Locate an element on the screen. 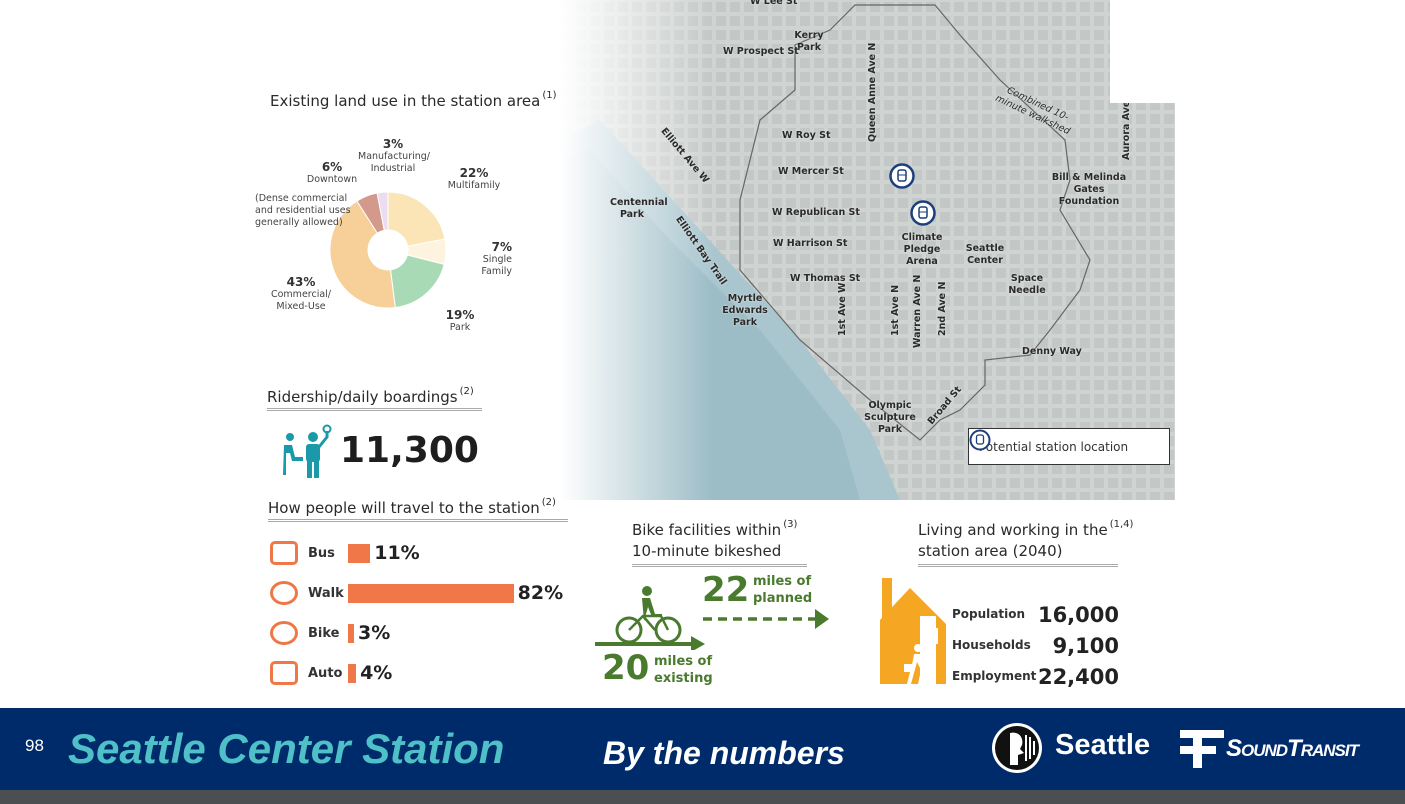 Image resolution: width=1405 pixels, height=804 pixels. travel-row-bike: Bike 3% is located at coordinates (423, 633).